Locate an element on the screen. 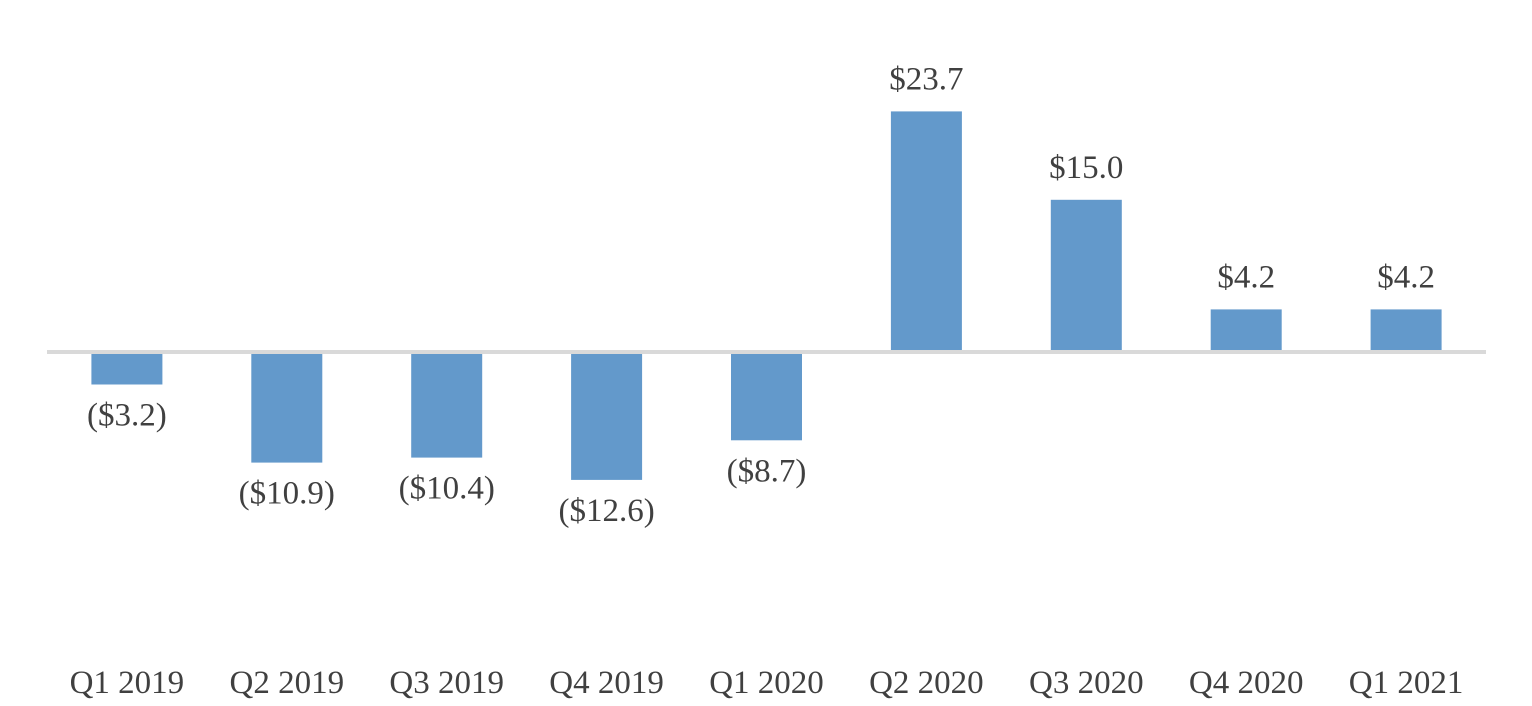 This screenshot has width=1532, height=706. bar-q4-2020 is located at coordinates (1246, 330).